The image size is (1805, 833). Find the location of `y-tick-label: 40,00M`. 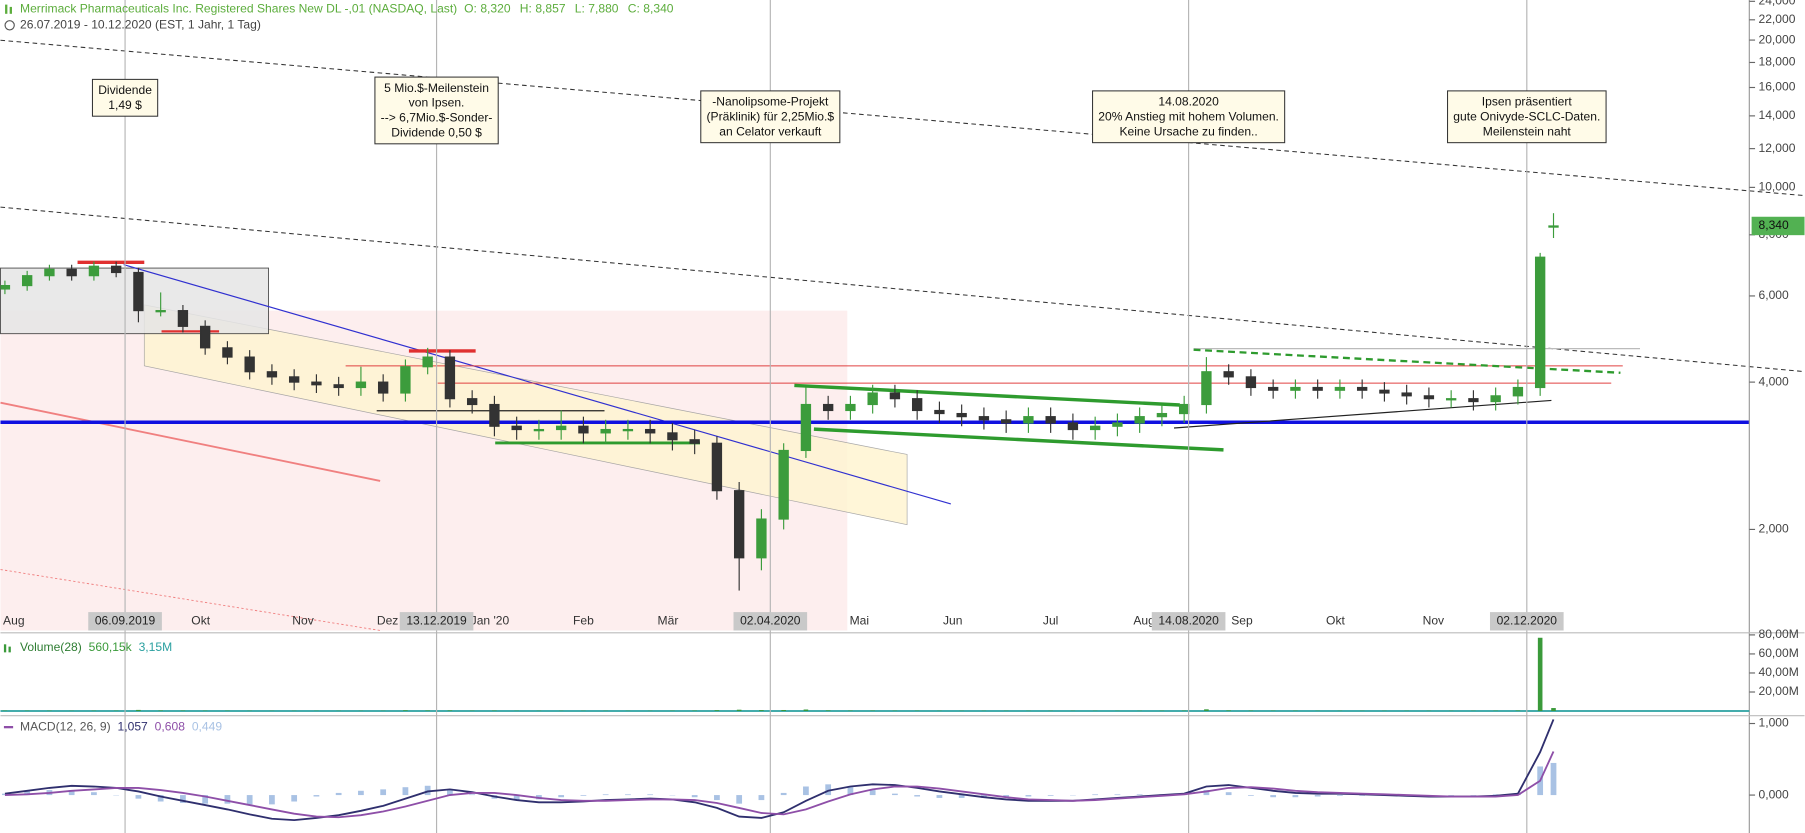

y-tick-label: 40,00M is located at coordinates (1779, 672).